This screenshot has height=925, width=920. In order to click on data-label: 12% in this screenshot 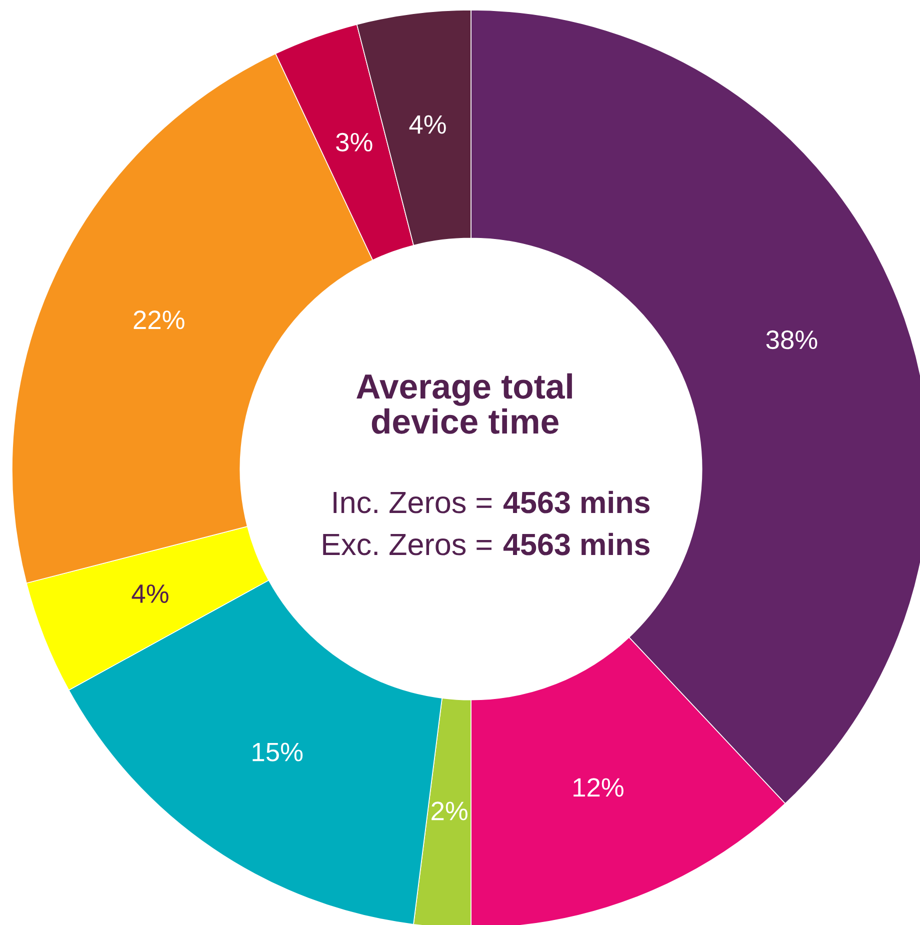, I will do `click(599, 787)`.